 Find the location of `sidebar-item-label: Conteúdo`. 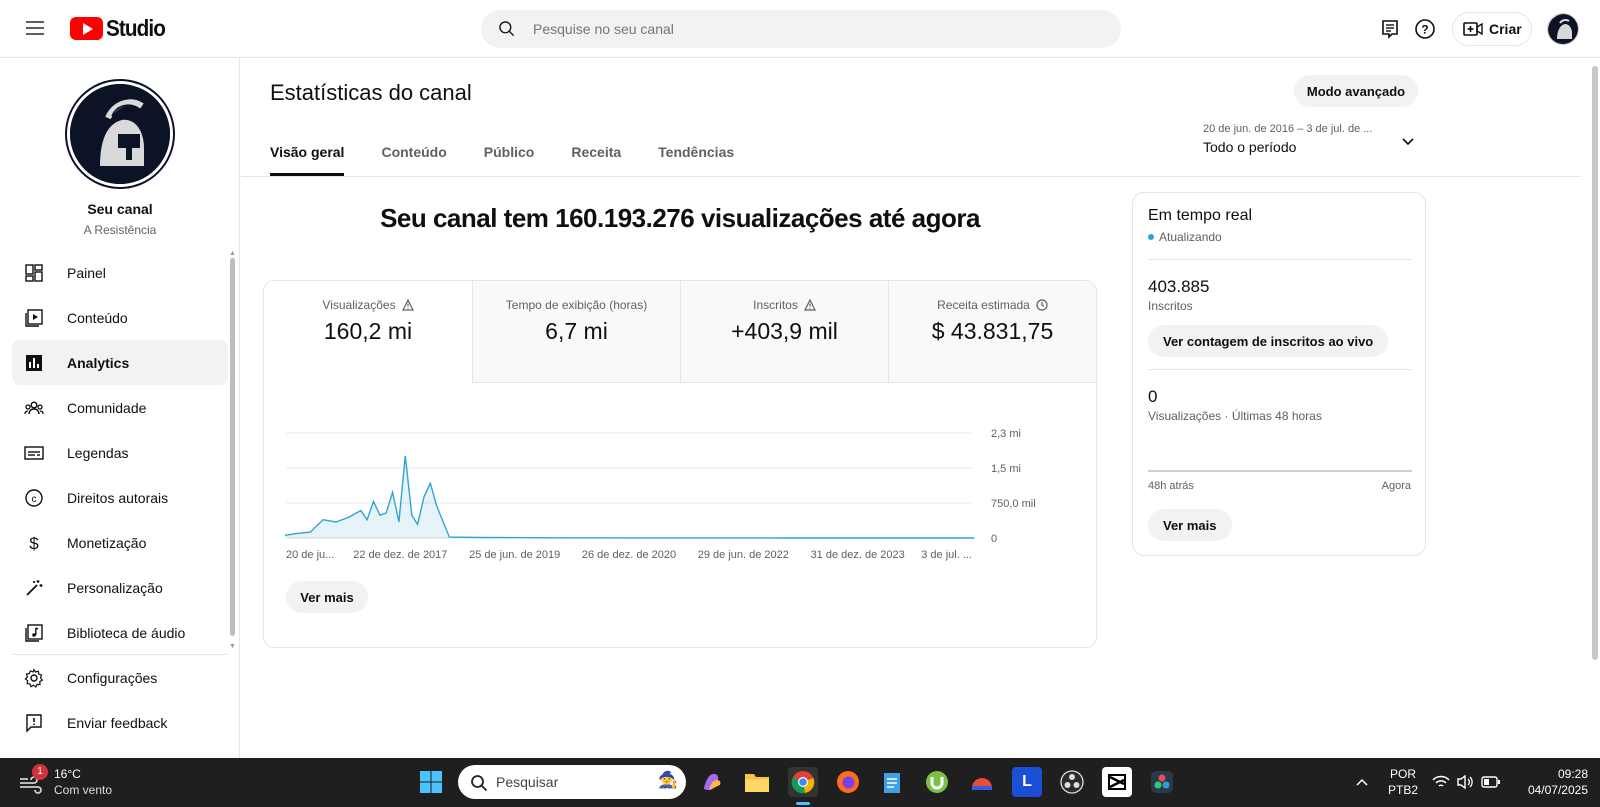

sidebar-item-label: Conteúdo is located at coordinates (97, 317).